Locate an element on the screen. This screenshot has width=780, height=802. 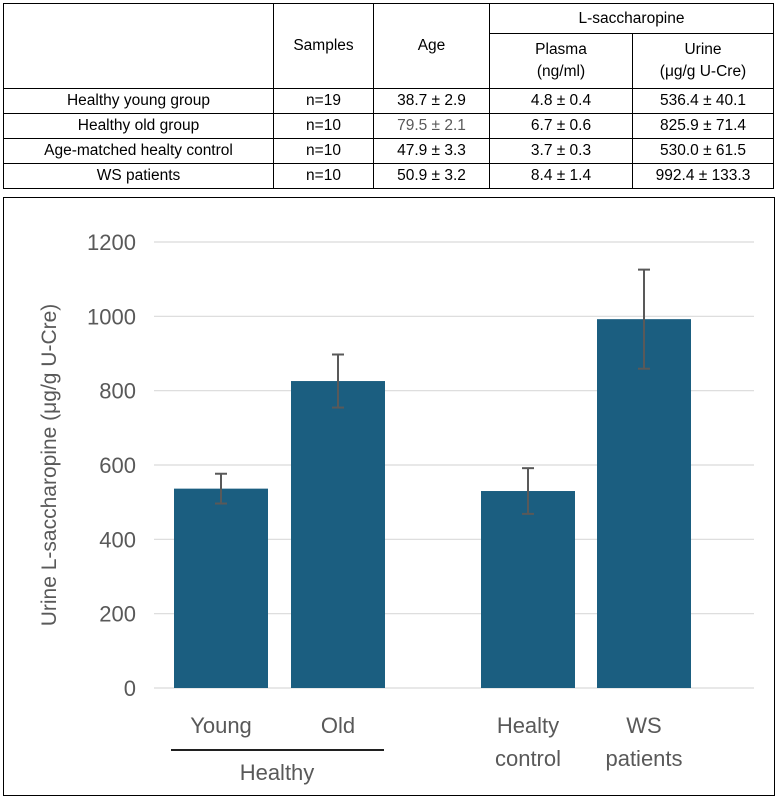
table-header-group: L-saccharopine is located at coordinates (631, 18).